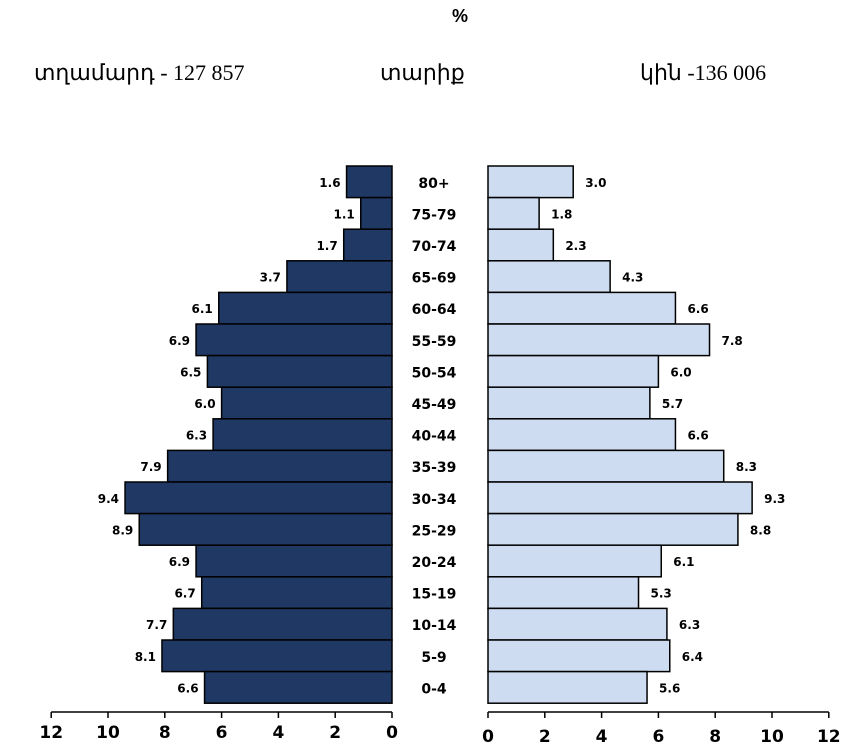  Describe the element at coordinates (632, 278) in the screenshot. I see `female-value-label: 4.3` at that location.